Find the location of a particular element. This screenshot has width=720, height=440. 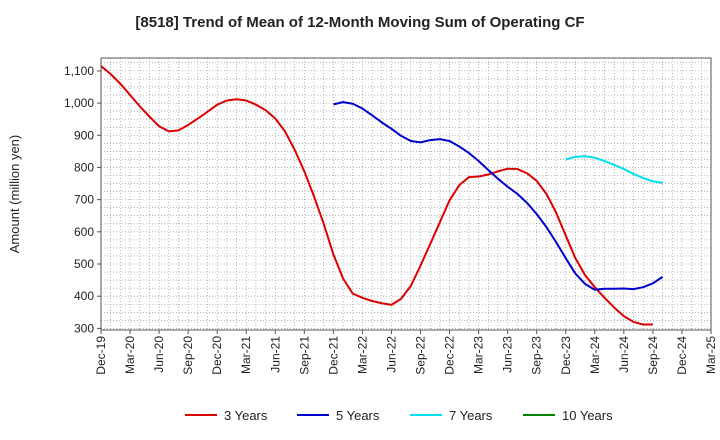

y-tick-label: 800 is located at coordinates (84, 167).